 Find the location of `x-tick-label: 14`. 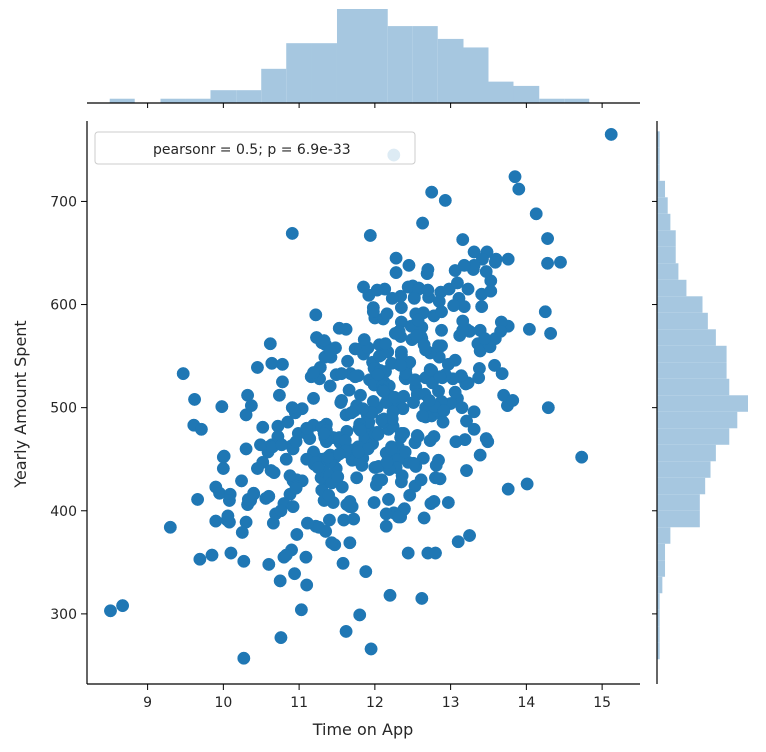

x-tick-label: 14 is located at coordinates (526, 703).